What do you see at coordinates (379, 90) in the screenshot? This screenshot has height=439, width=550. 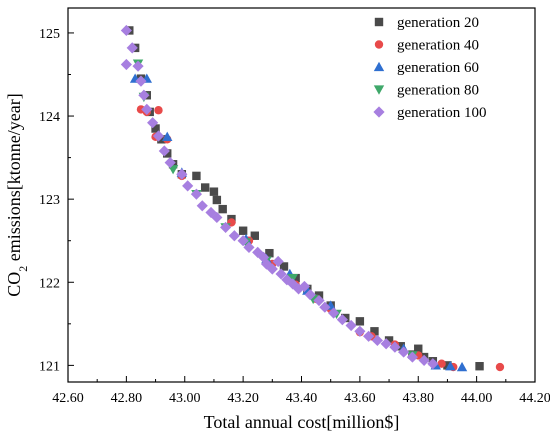 I see `legend-marker-triangle-down` at bounding box center [379, 90].